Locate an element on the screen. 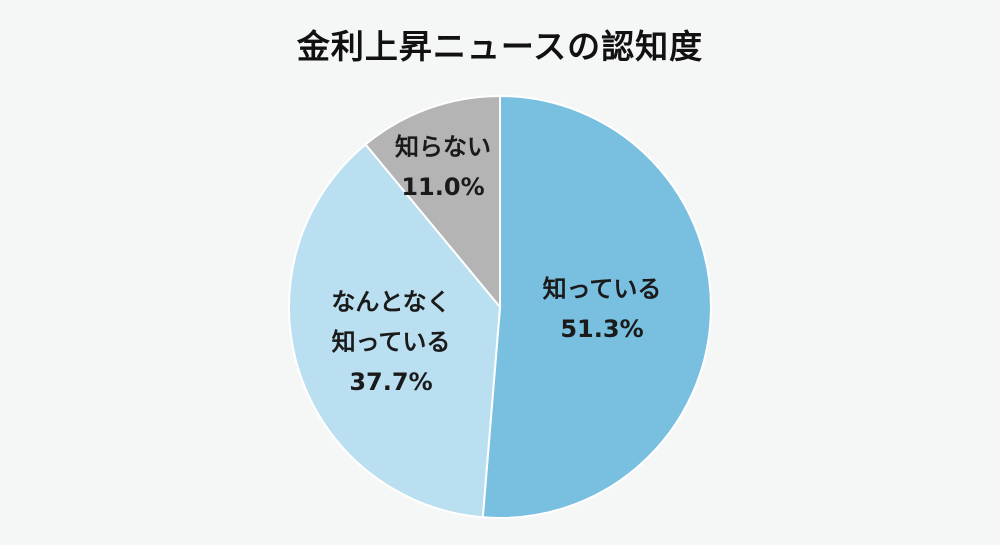 This screenshot has height=545, width=1000. slice-dont-know is located at coordinates (432, 201).